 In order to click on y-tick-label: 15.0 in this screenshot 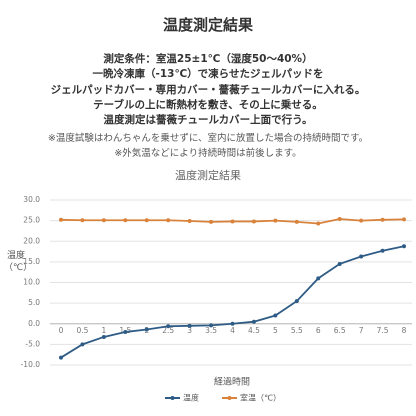, I will do `click(31, 261)`.